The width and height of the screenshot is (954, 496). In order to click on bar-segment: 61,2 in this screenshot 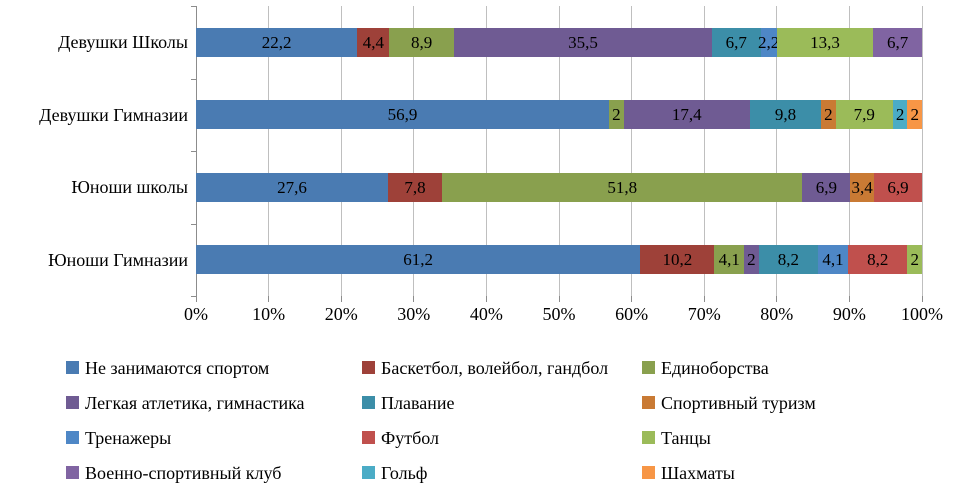, I will do `click(418, 260)`.